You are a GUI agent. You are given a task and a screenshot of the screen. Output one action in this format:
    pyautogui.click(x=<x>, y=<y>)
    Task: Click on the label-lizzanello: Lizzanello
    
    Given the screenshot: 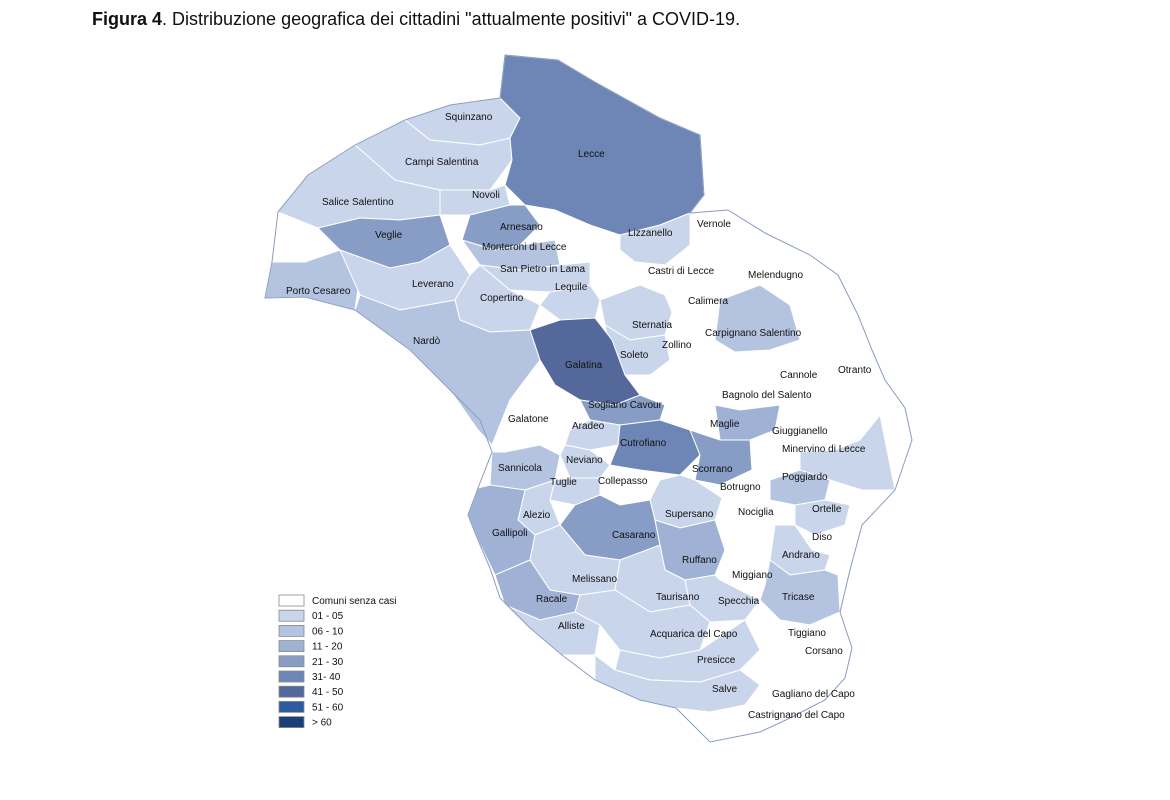 What is the action you would take?
    pyautogui.click(x=650, y=233)
    